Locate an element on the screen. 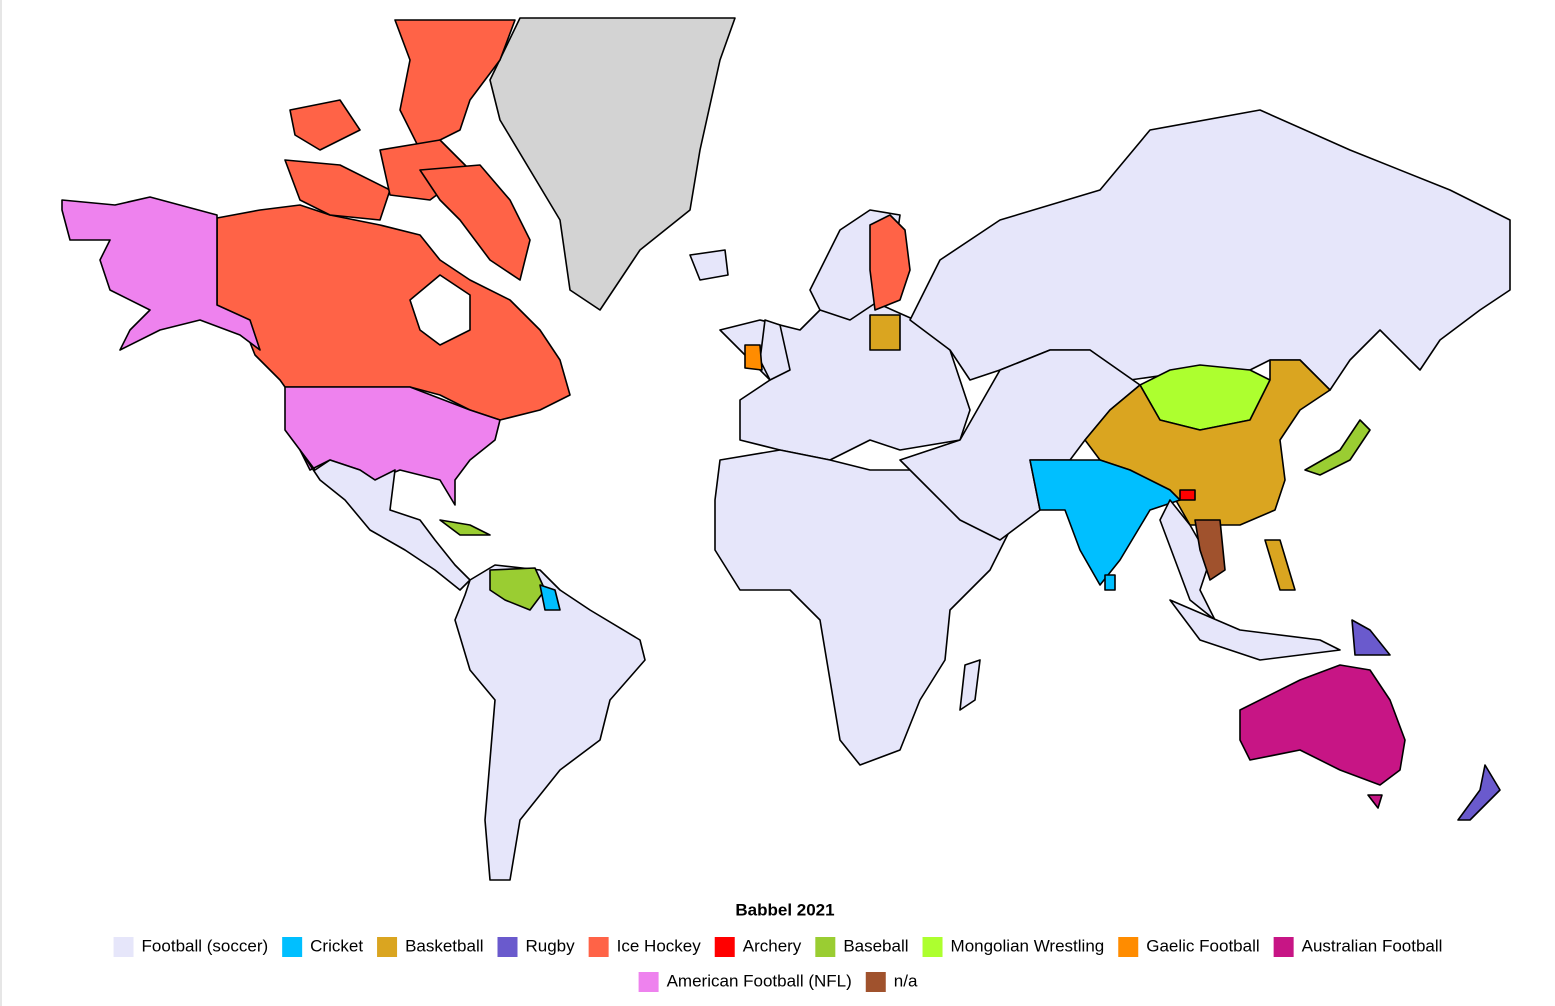  legend-label: n/a is located at coordinates (906, 980).